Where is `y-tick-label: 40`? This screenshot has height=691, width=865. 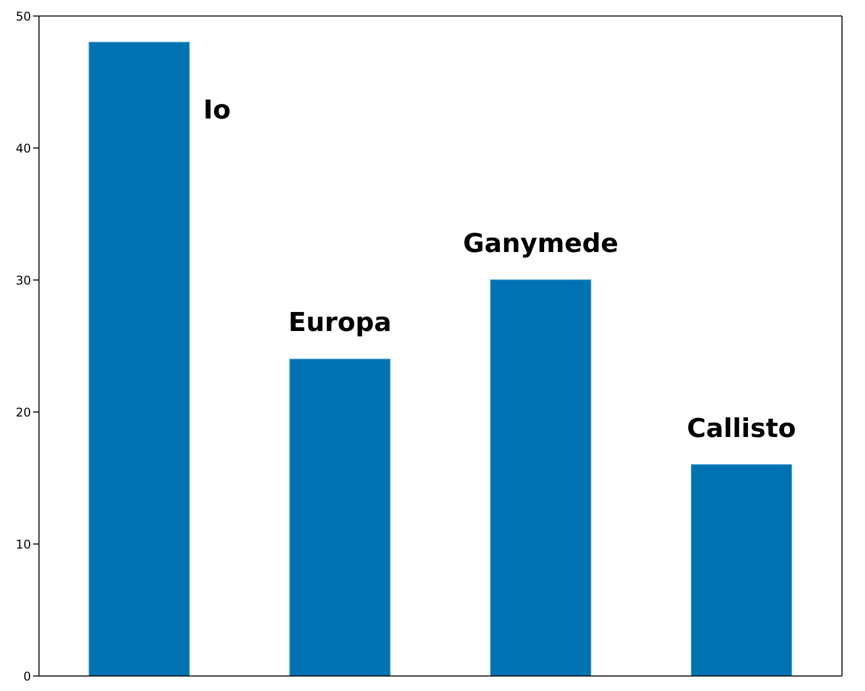
y-tick-label: 40 is located at coordinates (23, 148).